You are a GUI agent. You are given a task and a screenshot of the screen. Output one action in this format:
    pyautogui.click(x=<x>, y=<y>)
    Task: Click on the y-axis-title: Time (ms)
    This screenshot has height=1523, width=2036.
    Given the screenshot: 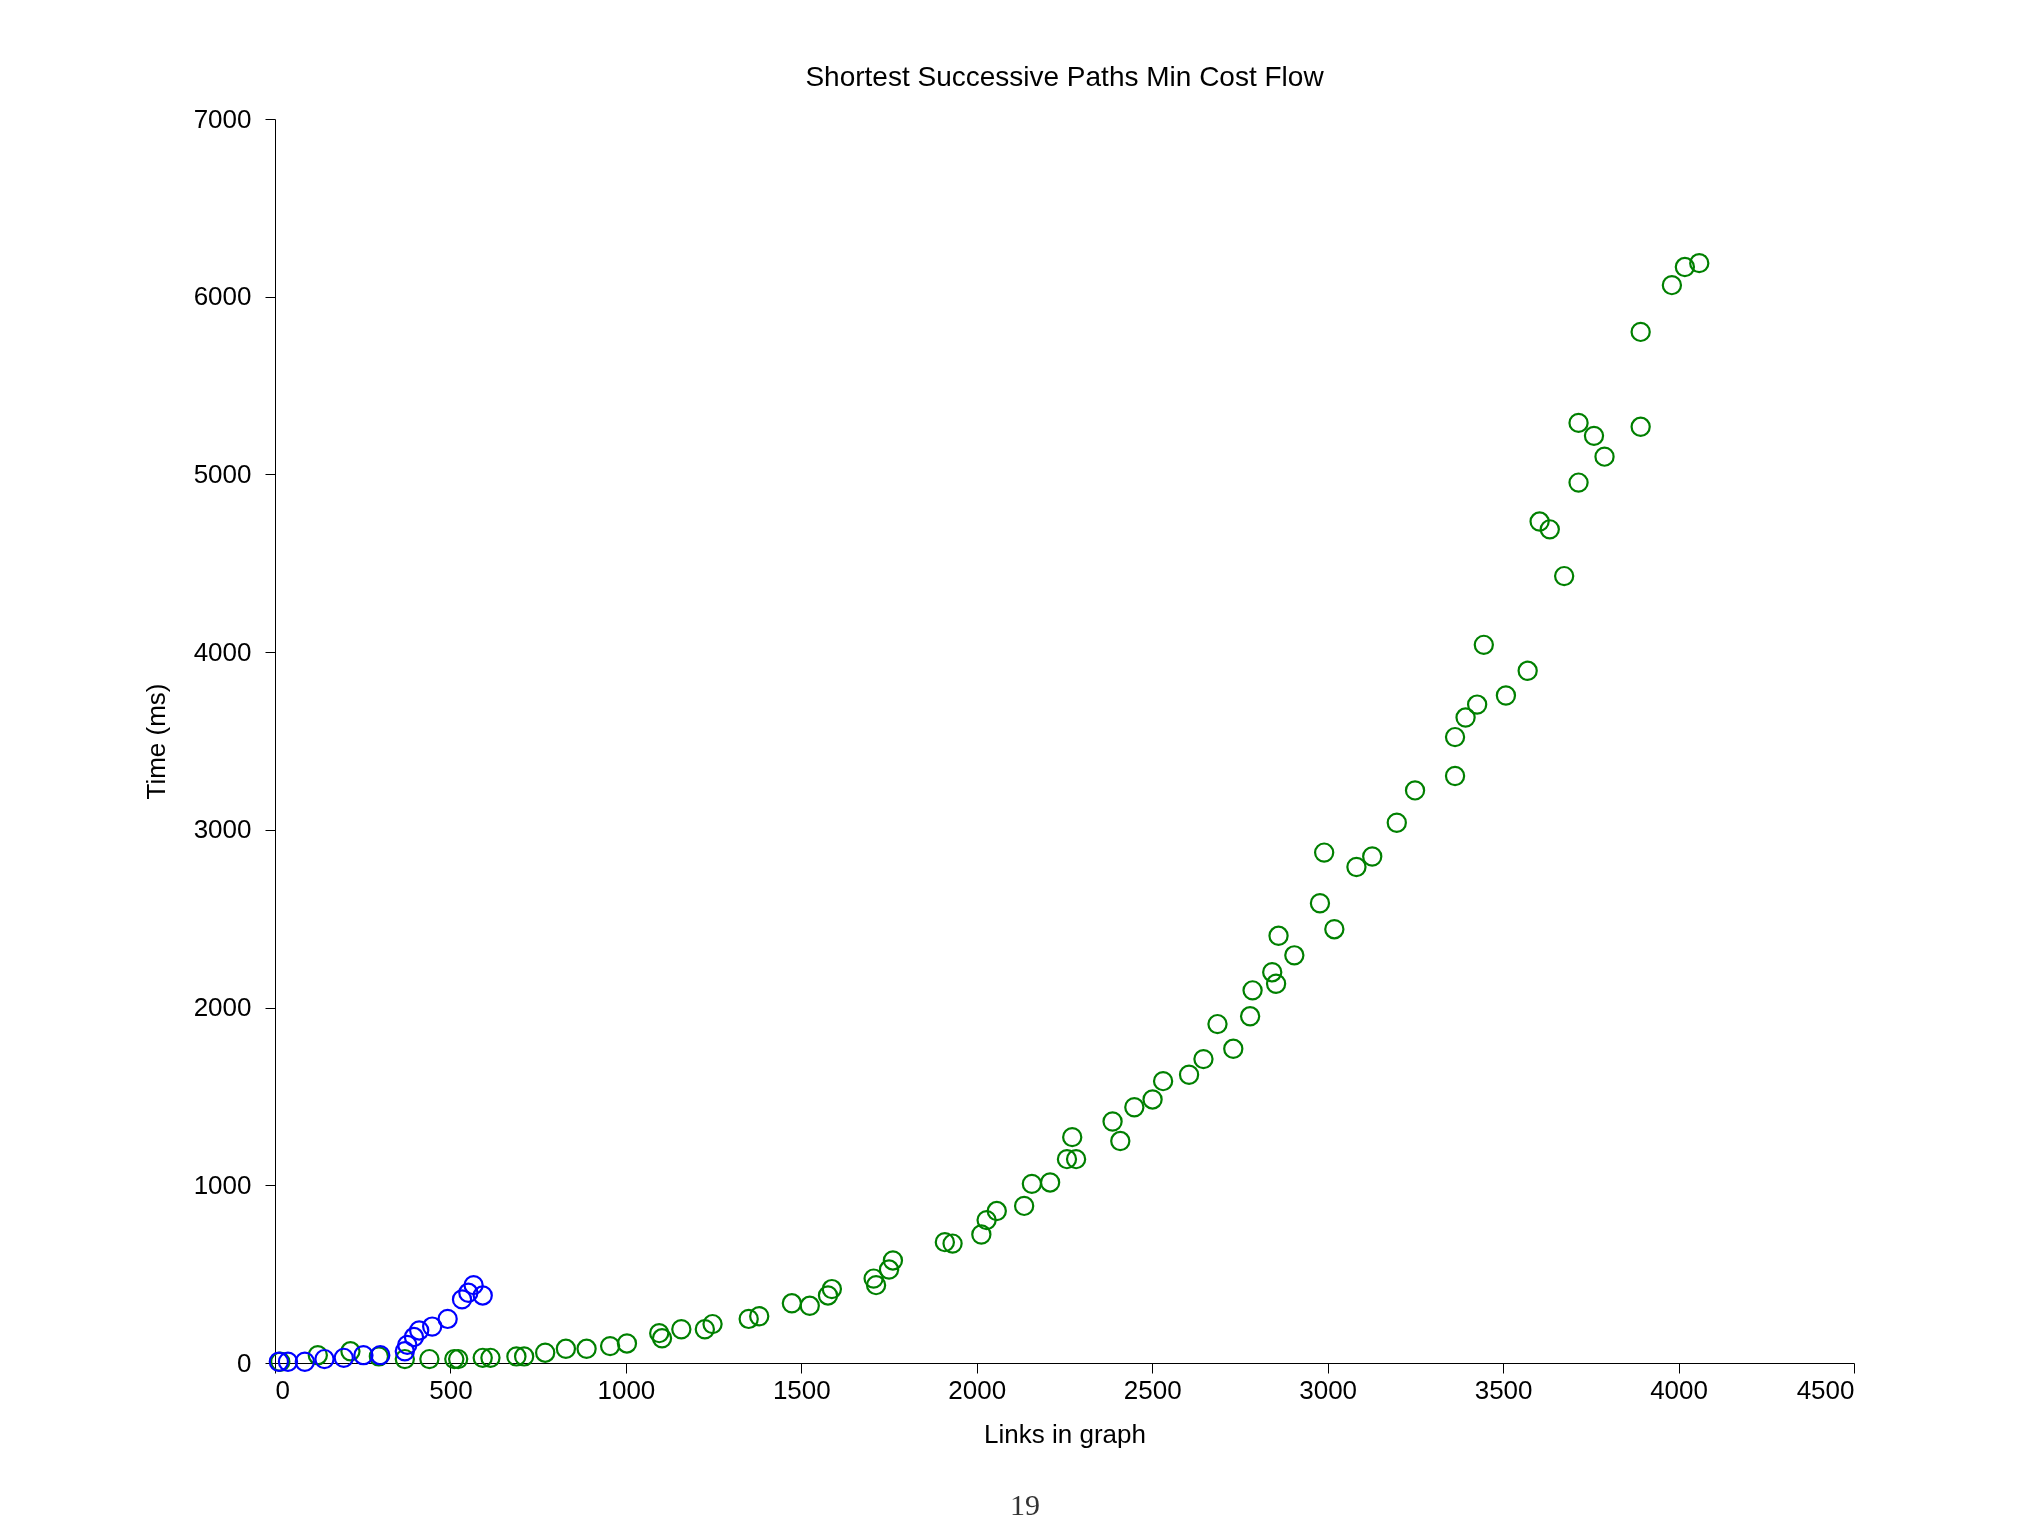 What is the action you would take?
    pyautogui.click(x=155, y=741)
    